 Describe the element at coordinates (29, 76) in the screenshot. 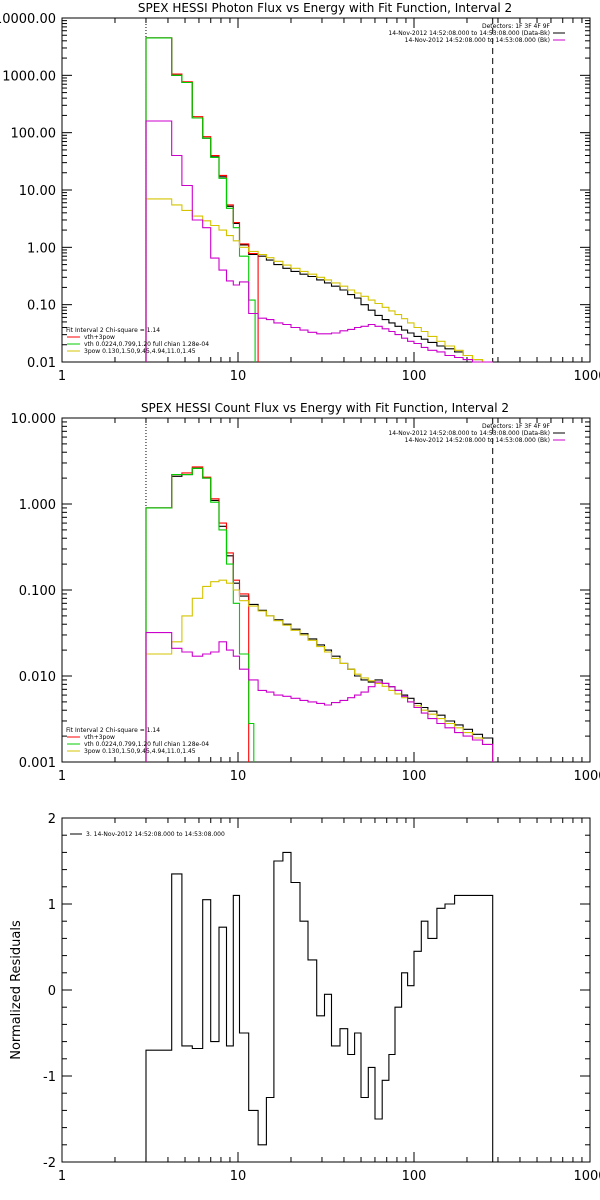

I see `y-tick-label: 1000.00` at that location.